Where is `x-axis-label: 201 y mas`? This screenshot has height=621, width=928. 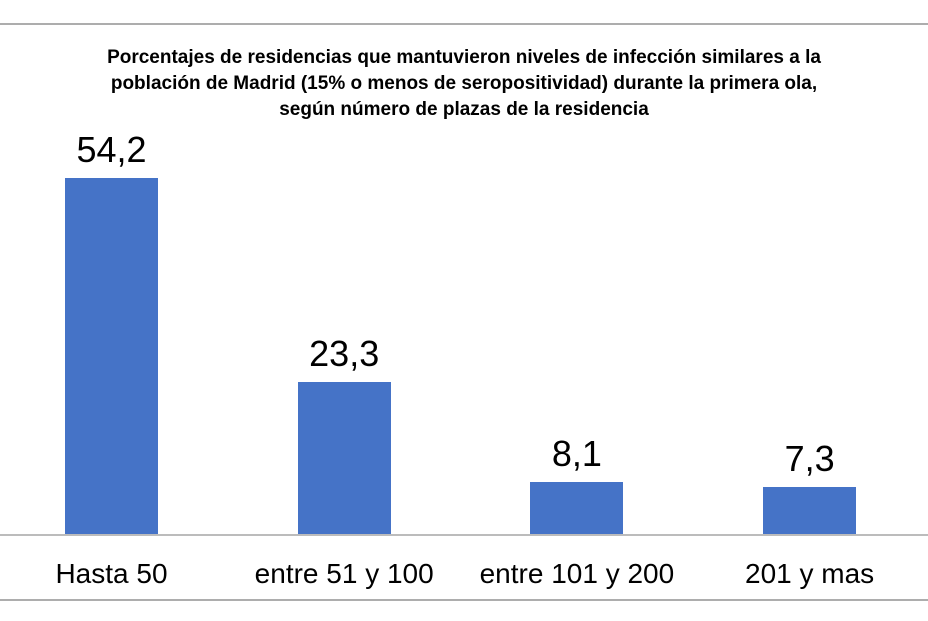
x-axis-label: 201 y mas is located at coordinates (810, 573).